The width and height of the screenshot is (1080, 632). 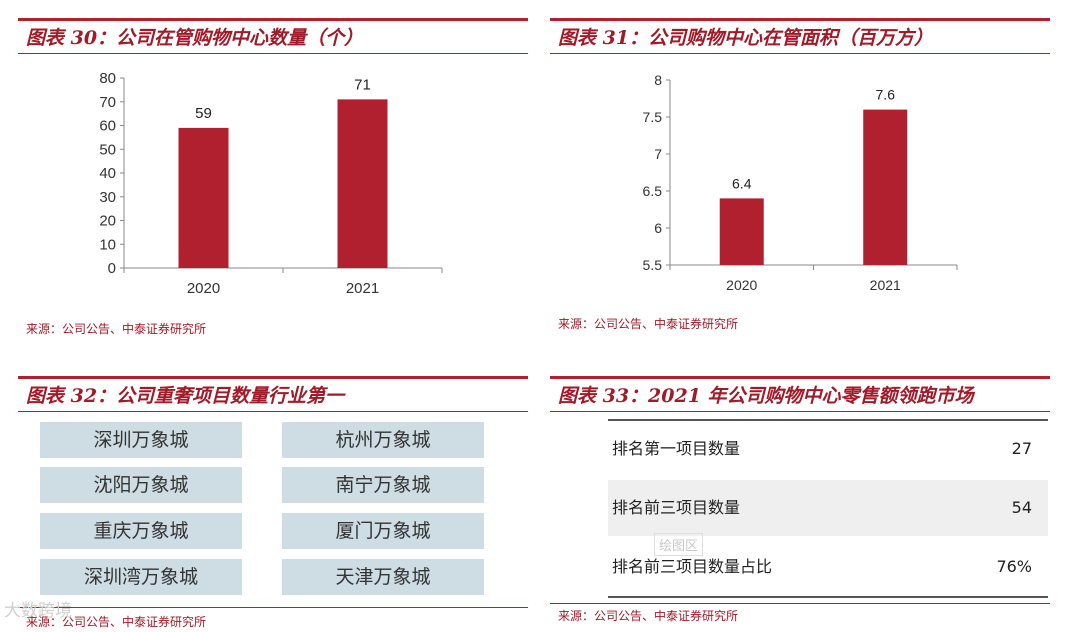 What do you see at coordinates (383, 577) in the screenshot?
I see `project-tile: 天津万象城` at bounding box center [383, 577].